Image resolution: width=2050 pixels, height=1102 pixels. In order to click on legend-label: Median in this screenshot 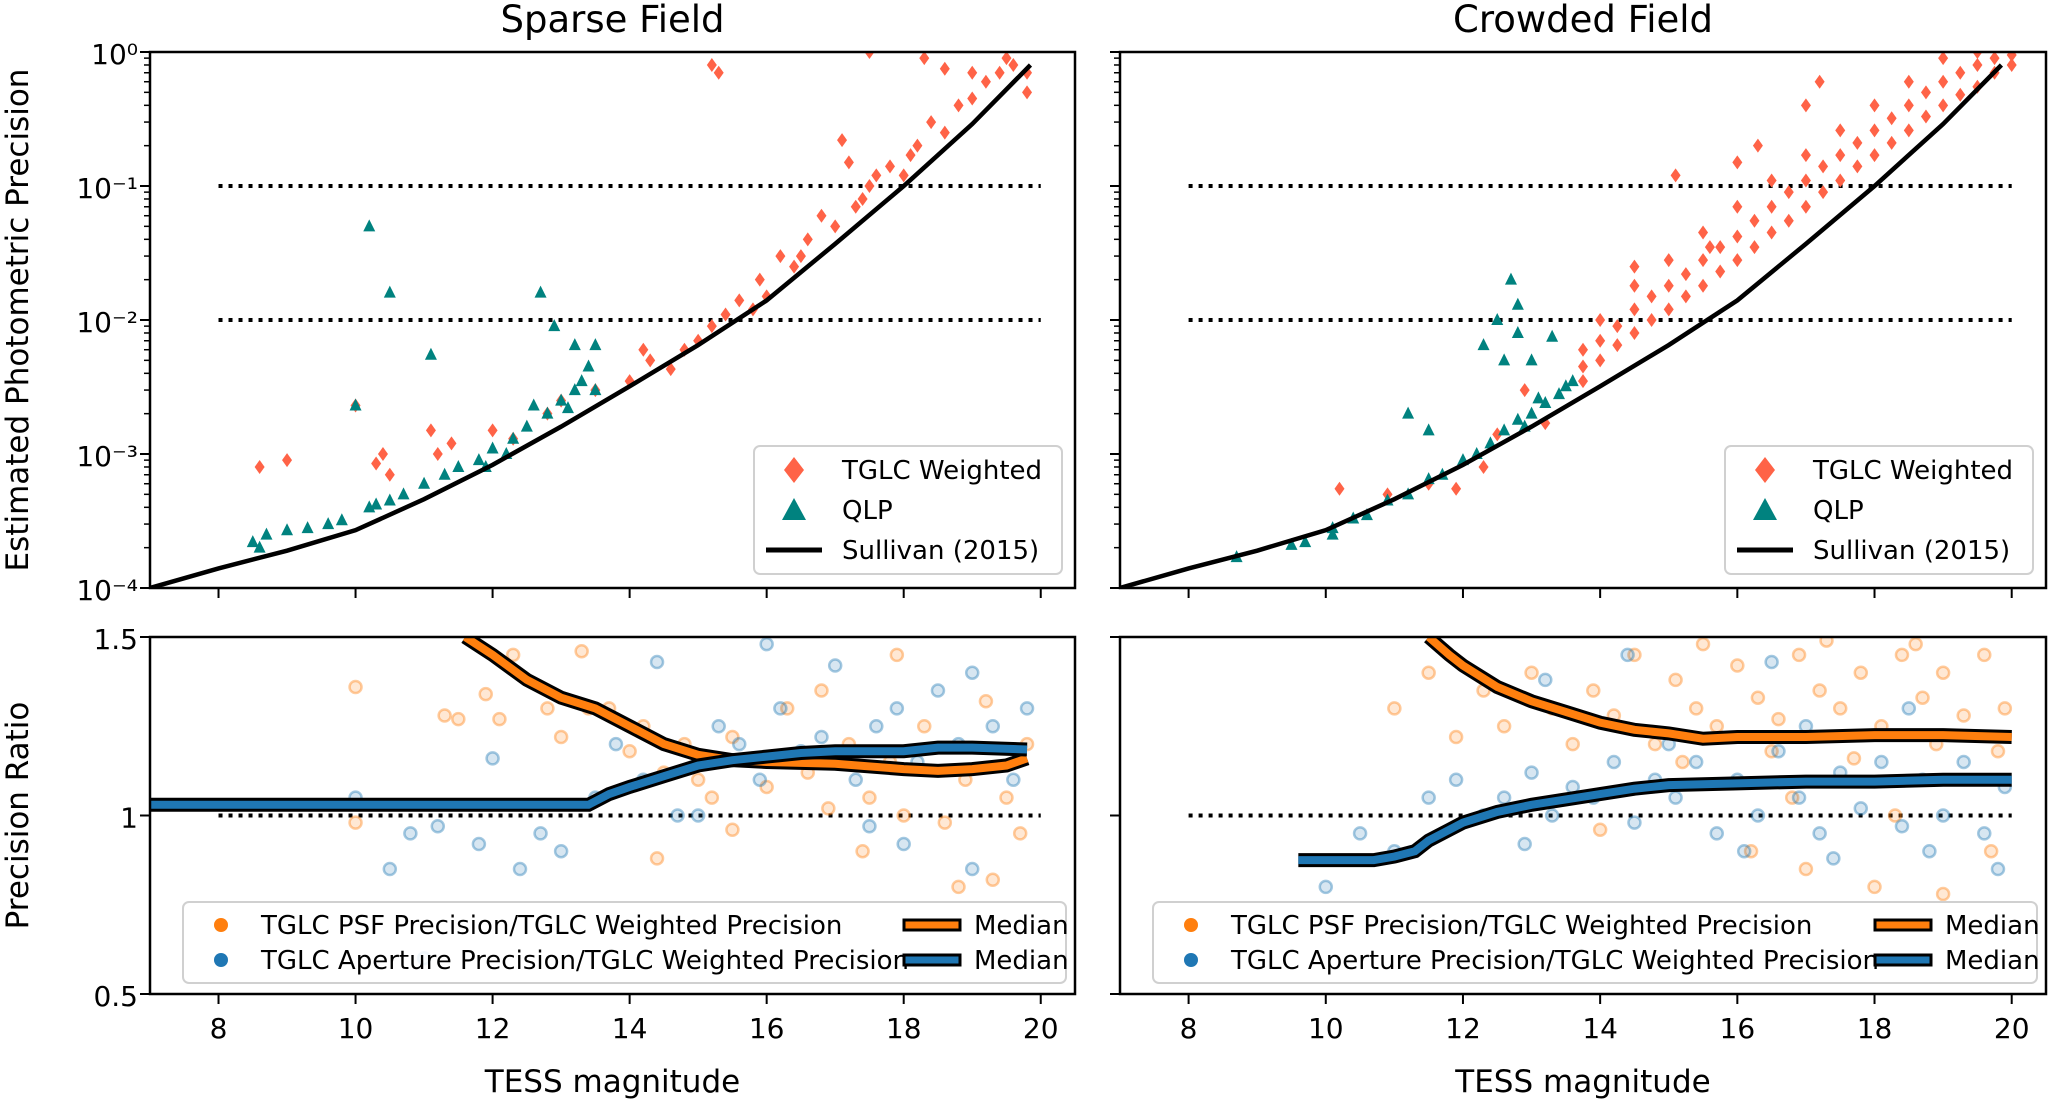, I will do `click(1021, 926)`.